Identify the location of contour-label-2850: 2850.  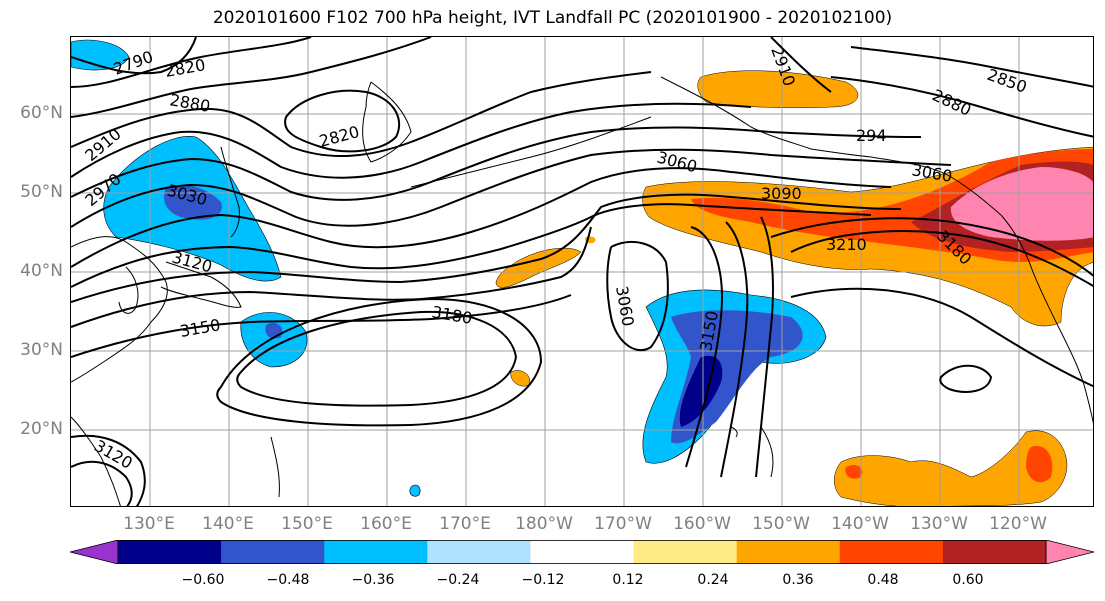
(1007, 81).